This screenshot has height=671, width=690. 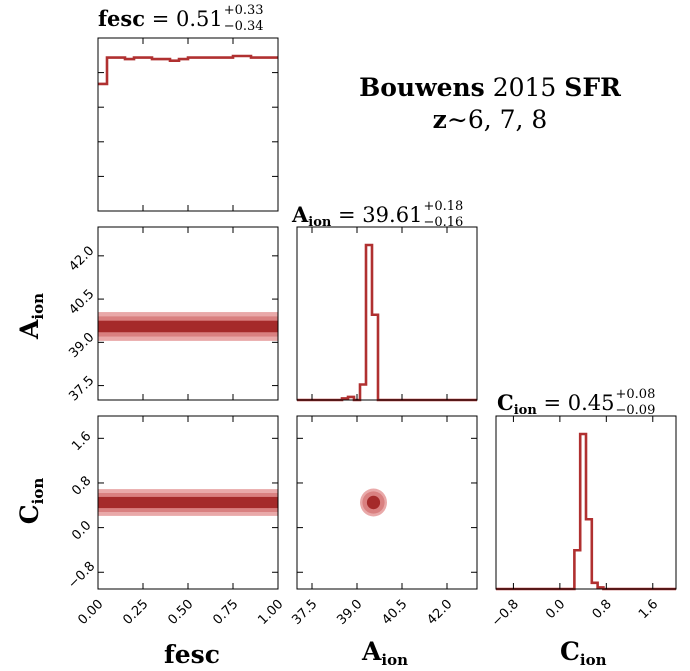 I want to click on x-tick-label-fesc: 0.75, so click(x=225, y=612).